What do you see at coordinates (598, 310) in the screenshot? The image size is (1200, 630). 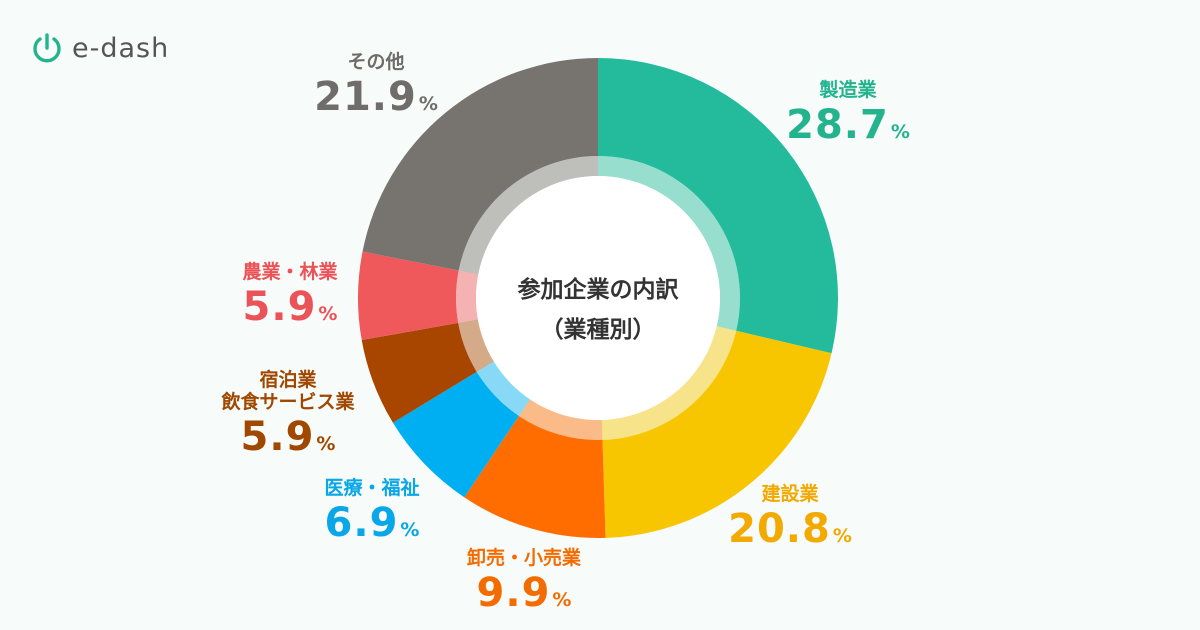 I see `chart-center-title: 参加企業の内訳 （業種別）` at bounding box center [598, 310].